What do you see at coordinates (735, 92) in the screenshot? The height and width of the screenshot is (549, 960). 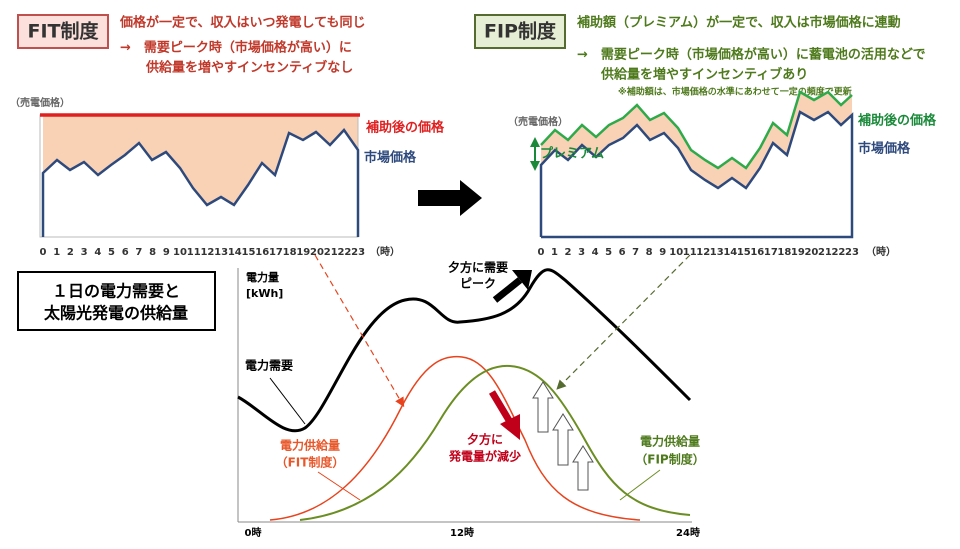 I see `fip-note: ※補助額は、市場価格の水準にあわせて一定の頻度で更新` at bounding box center [735, 92].